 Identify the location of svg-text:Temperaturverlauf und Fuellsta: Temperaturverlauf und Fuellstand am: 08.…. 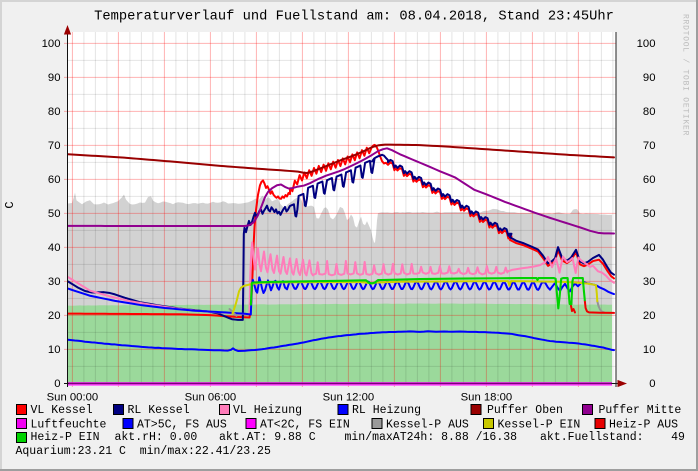
(354, 17).